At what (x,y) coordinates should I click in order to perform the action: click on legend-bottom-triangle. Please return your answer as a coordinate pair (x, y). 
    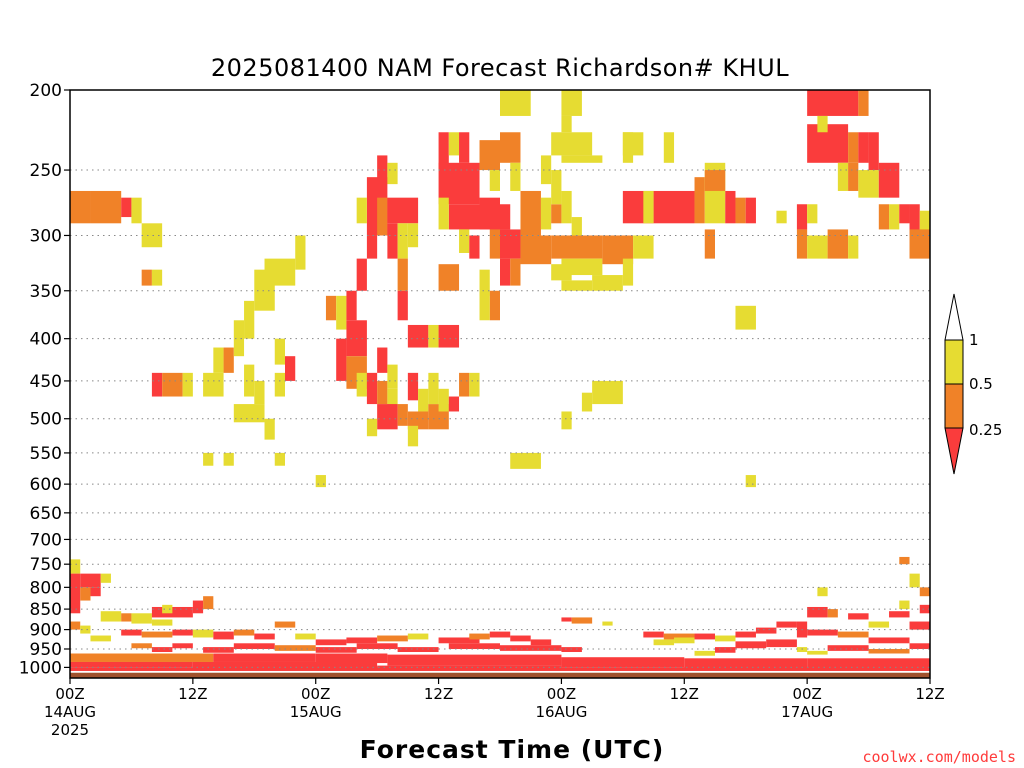
    Looking at the image, I should click on (954, 451).